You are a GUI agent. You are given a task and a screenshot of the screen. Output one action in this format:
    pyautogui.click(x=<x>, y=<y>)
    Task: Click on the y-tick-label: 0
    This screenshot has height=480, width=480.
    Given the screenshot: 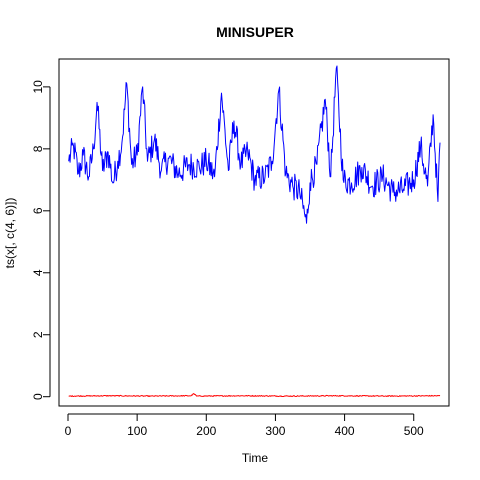 What is the action you would take?
    pyautogui.click(x=38, y=396)
    